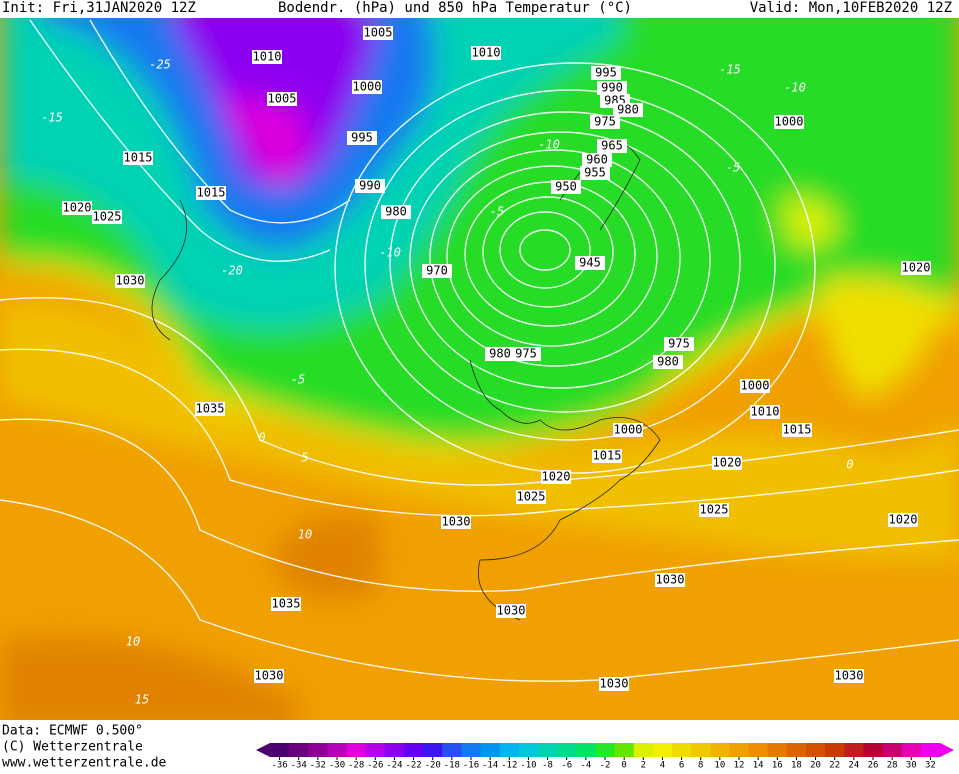  I want to click on colorbar-tick-label: -32, so click(318, 766).